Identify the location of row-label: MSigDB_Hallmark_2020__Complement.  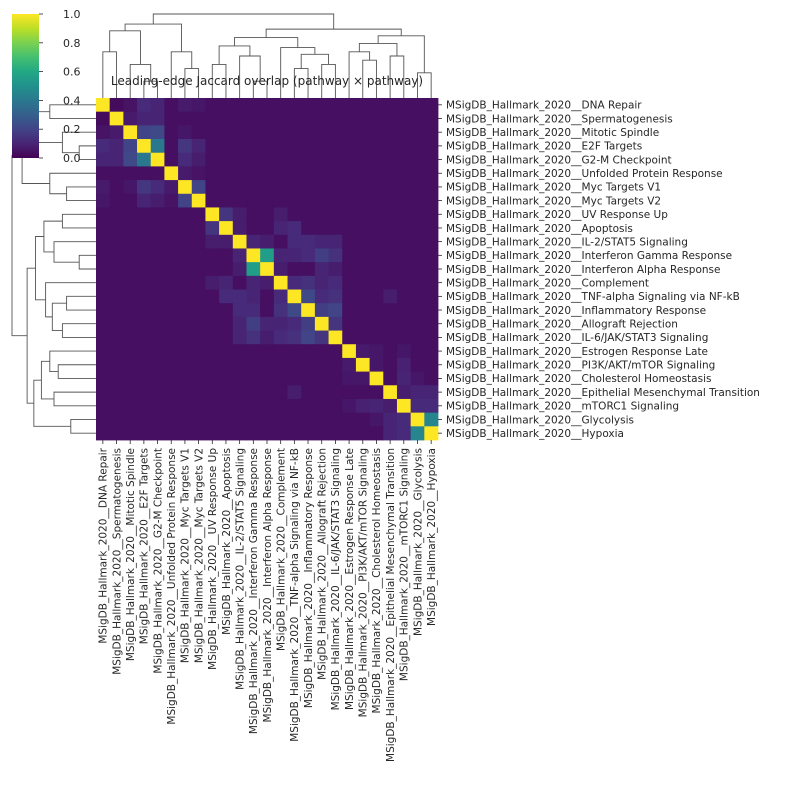
(547, 283).